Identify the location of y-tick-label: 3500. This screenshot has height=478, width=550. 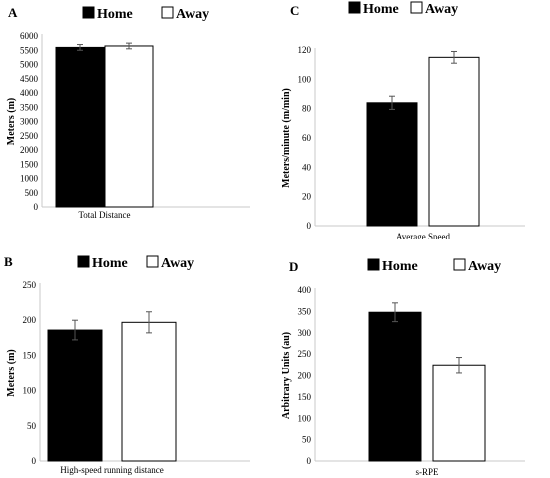
(29, 107).